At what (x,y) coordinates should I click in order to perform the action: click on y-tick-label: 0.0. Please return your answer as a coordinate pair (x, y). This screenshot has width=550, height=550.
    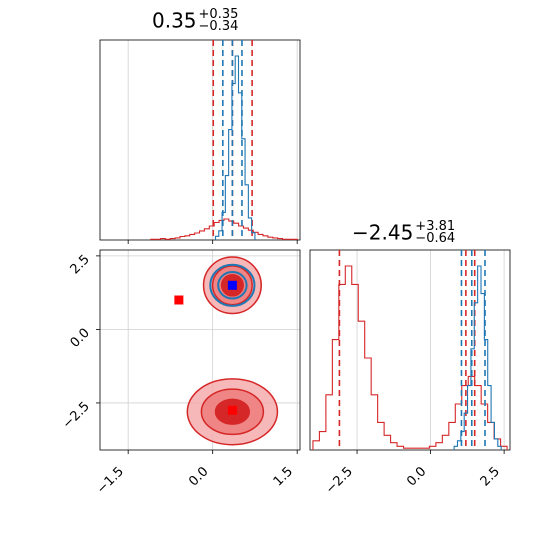
    Looking at the image, I should click on (80, 338).